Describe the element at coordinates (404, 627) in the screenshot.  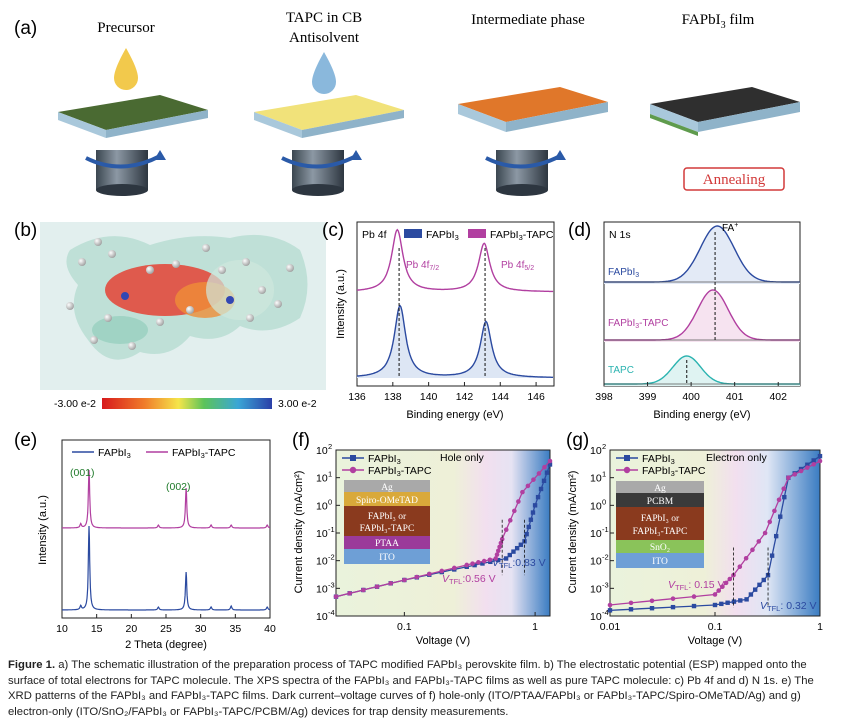
I see `f-x-tick-label: 0.1` at that location.